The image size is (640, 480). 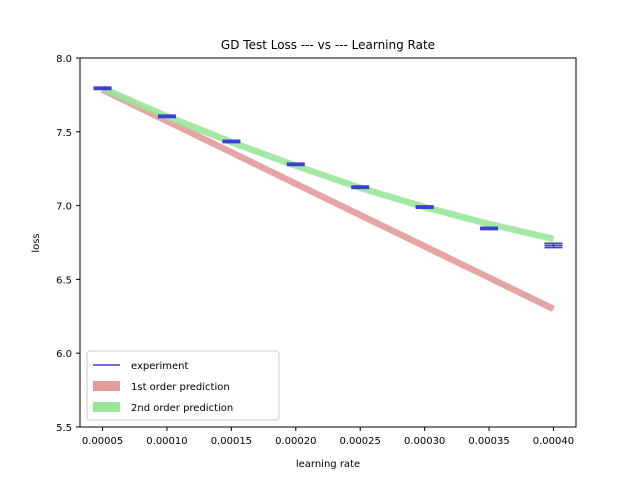 I want to click on y-tick-label: 6.0, so click(x=64, y=354).